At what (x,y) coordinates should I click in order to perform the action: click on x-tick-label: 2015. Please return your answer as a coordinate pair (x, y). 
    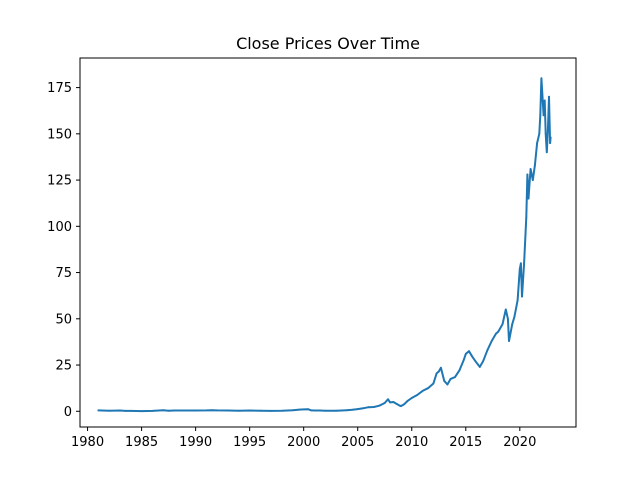
    Looking at the image, I should click on (465, 442).